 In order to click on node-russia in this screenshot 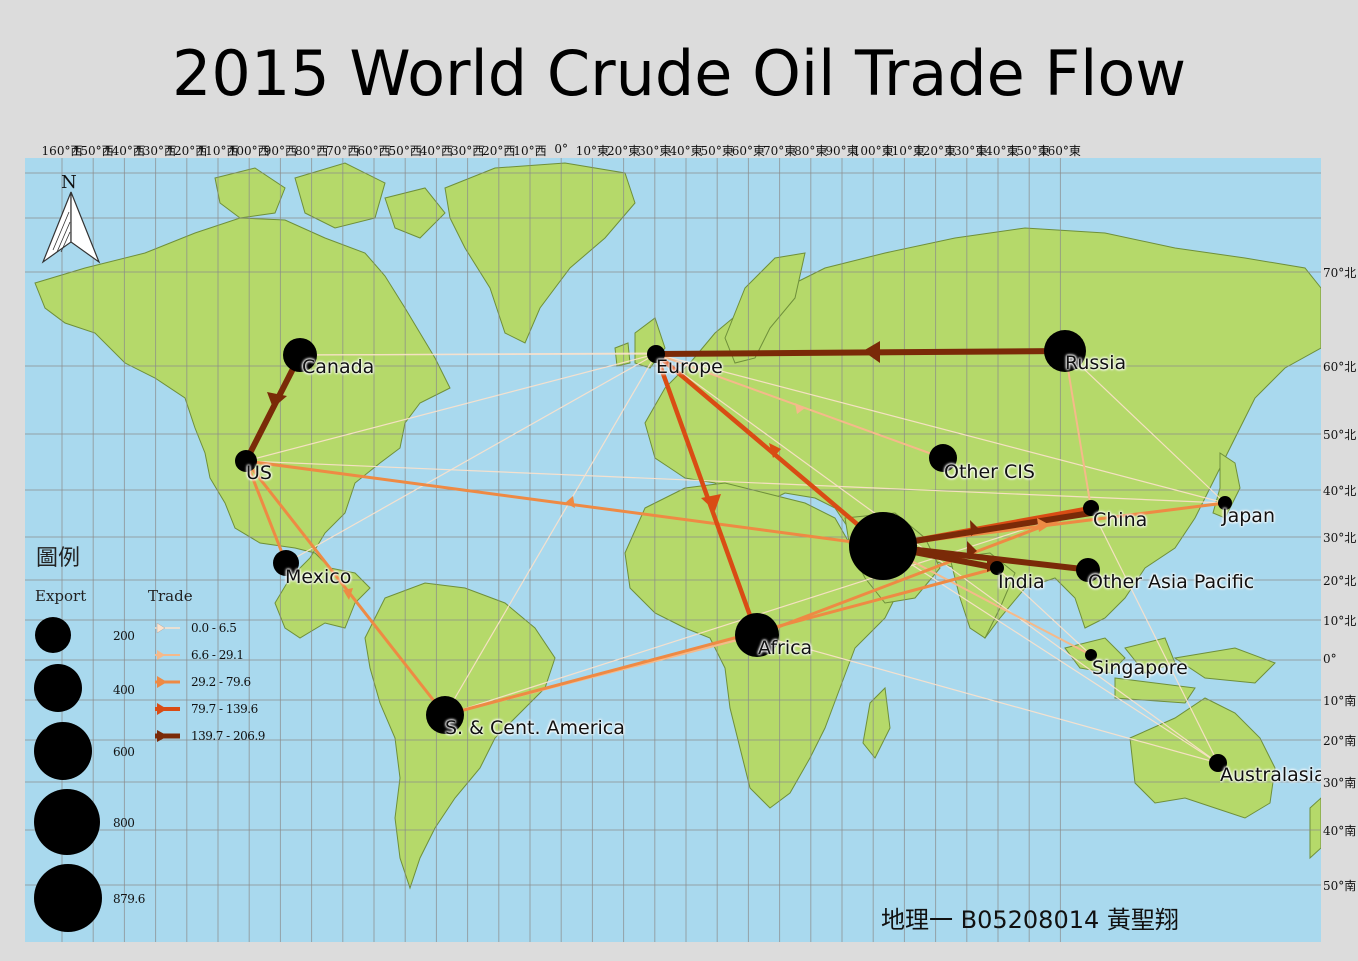, I will do `click(1065, 351)`.